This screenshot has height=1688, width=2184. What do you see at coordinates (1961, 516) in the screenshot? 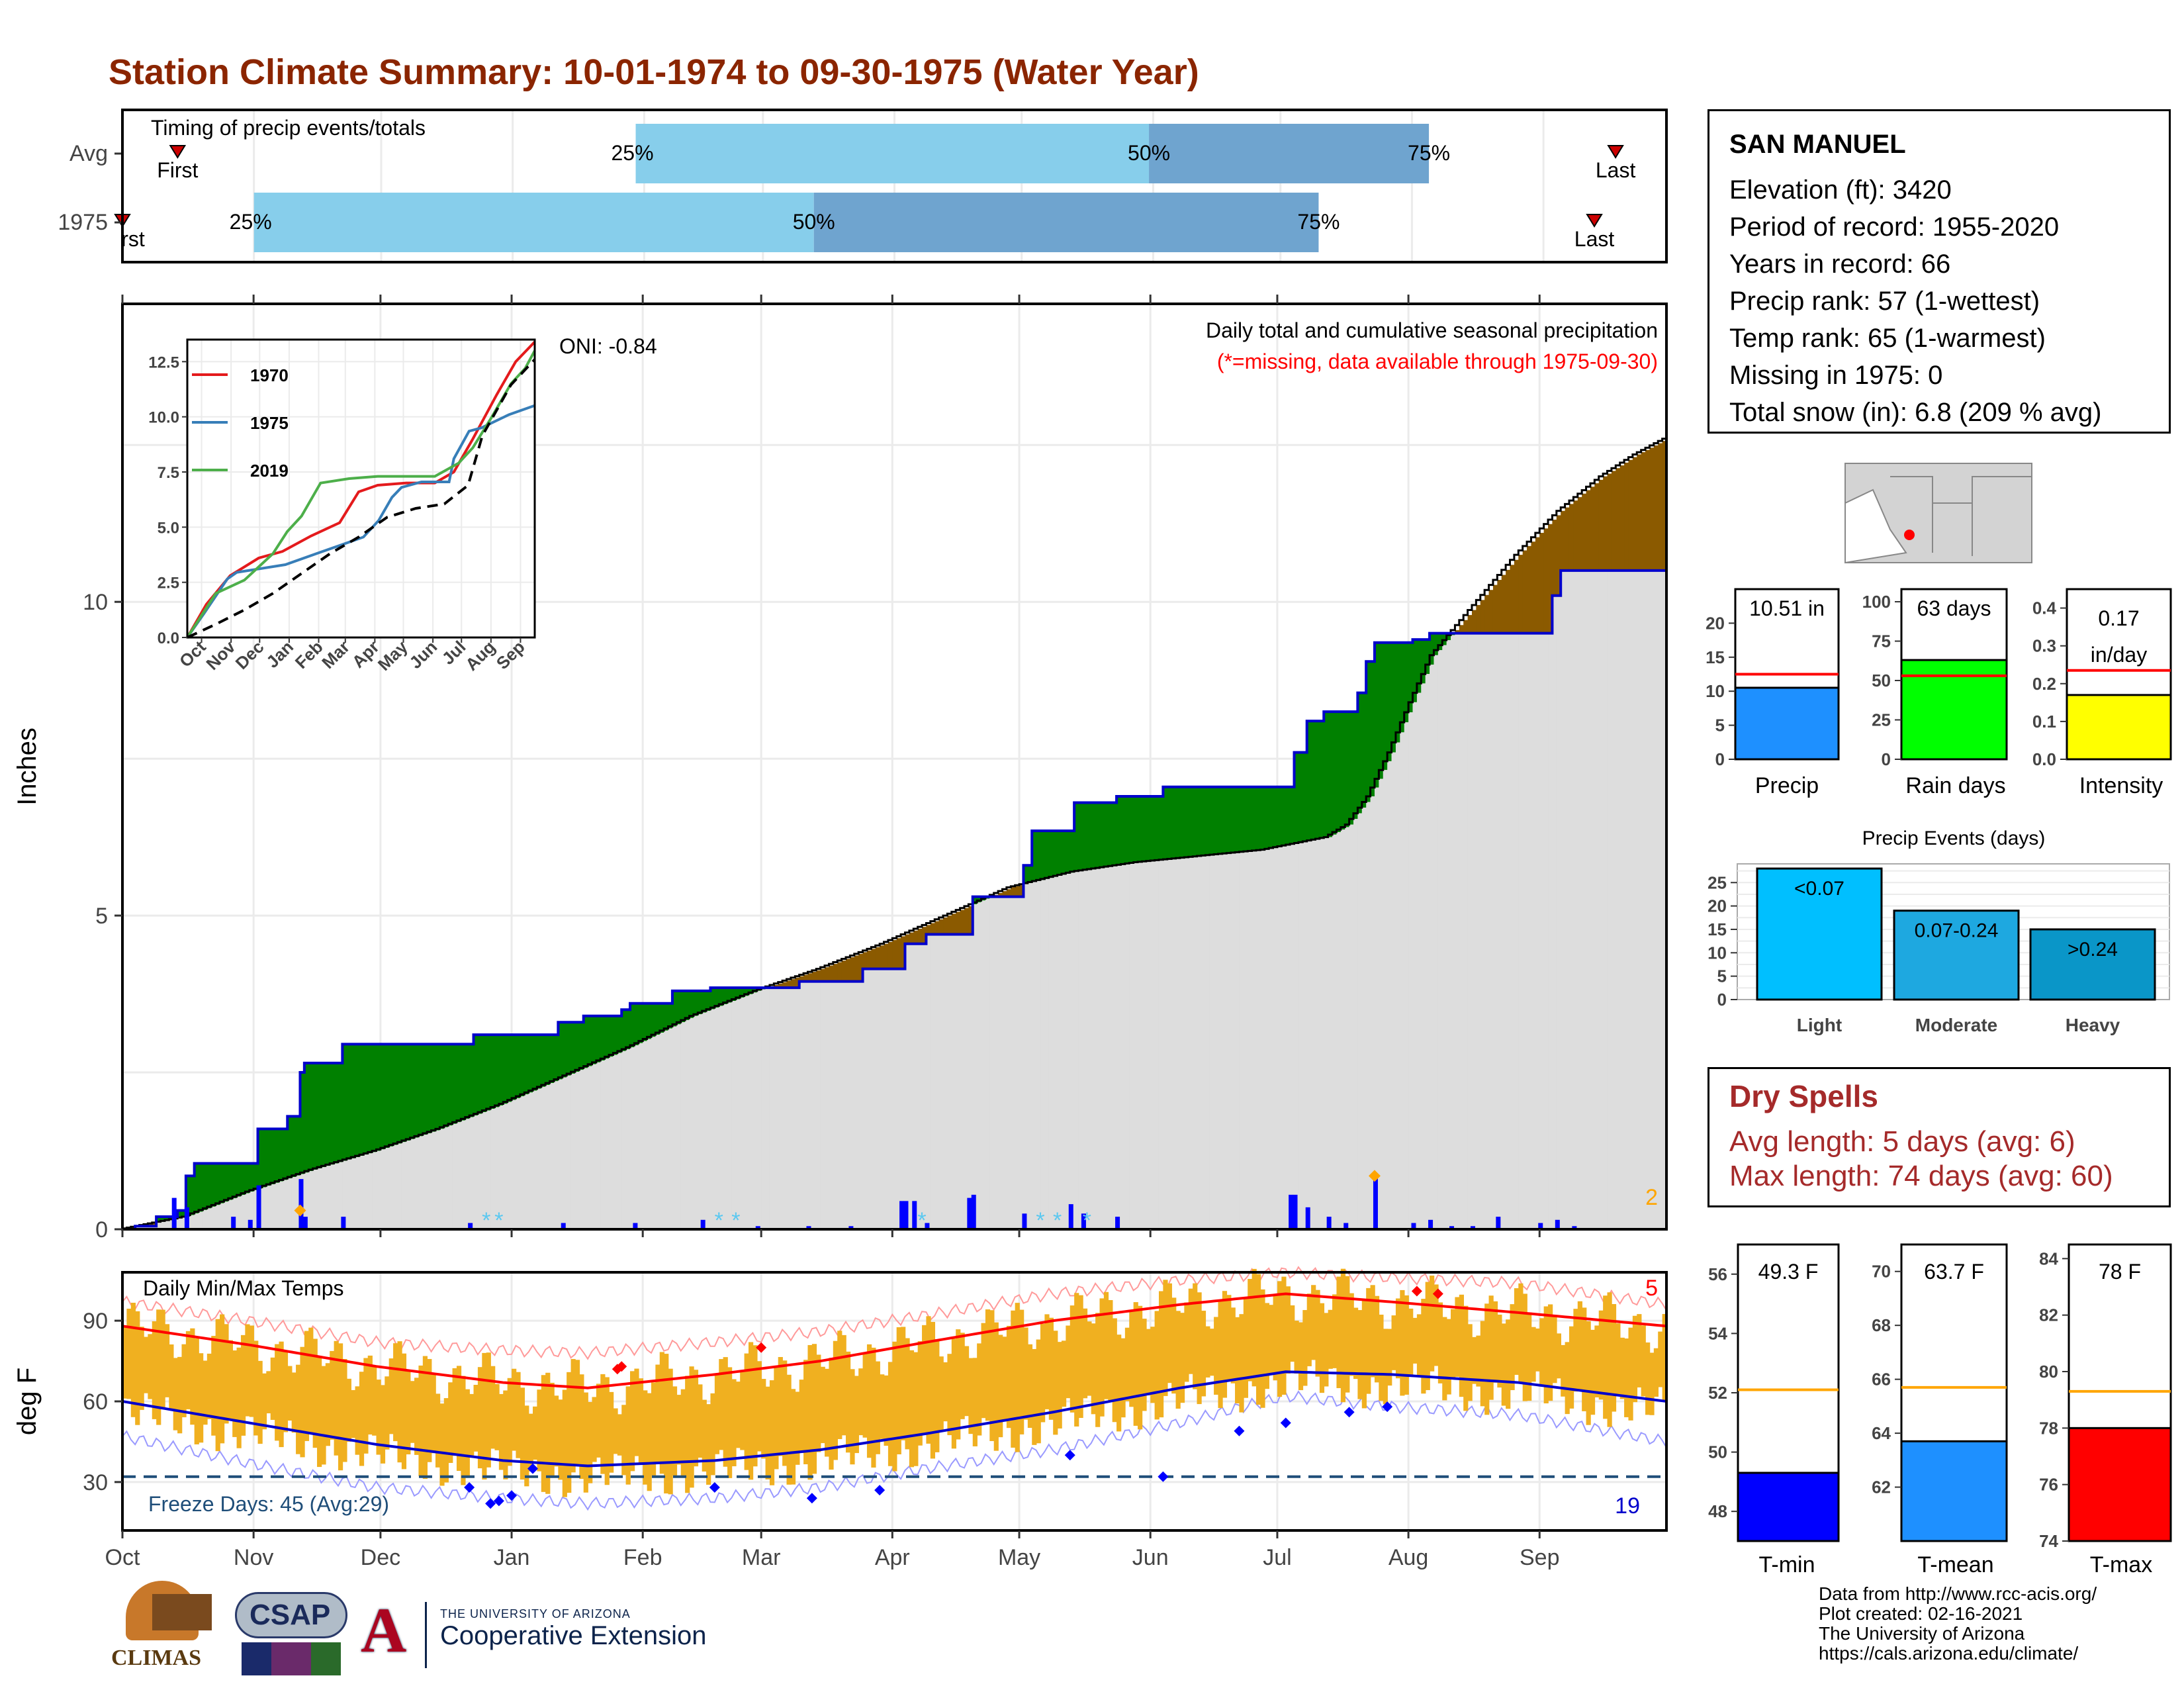
I see `map-state-borders` at bounding box center [1961, 516].